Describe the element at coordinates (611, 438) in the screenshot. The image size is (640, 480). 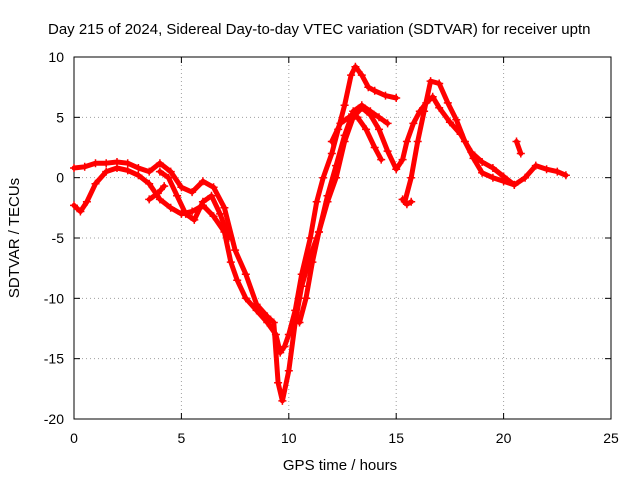
I see `x-tick-label: 25` at that location.